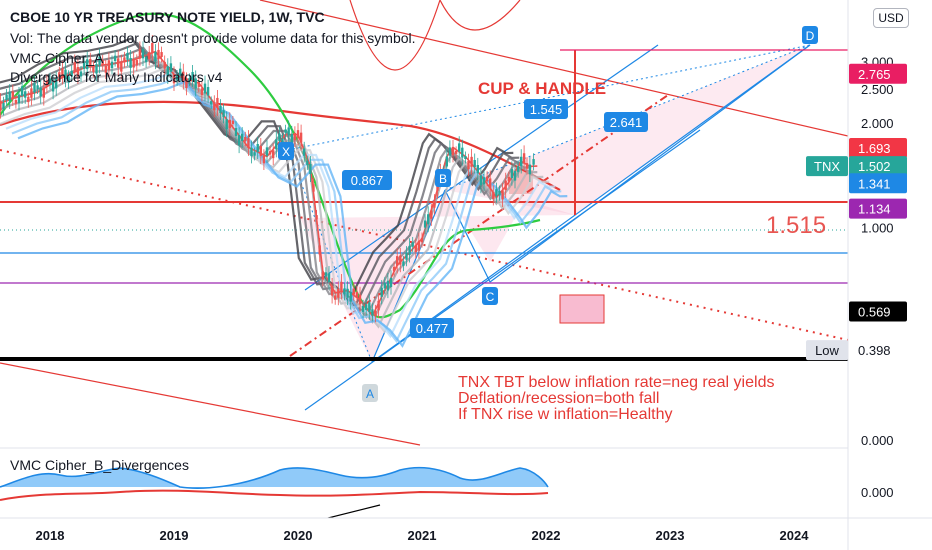  I want to click on currency-button: USD, so click(891, 18).